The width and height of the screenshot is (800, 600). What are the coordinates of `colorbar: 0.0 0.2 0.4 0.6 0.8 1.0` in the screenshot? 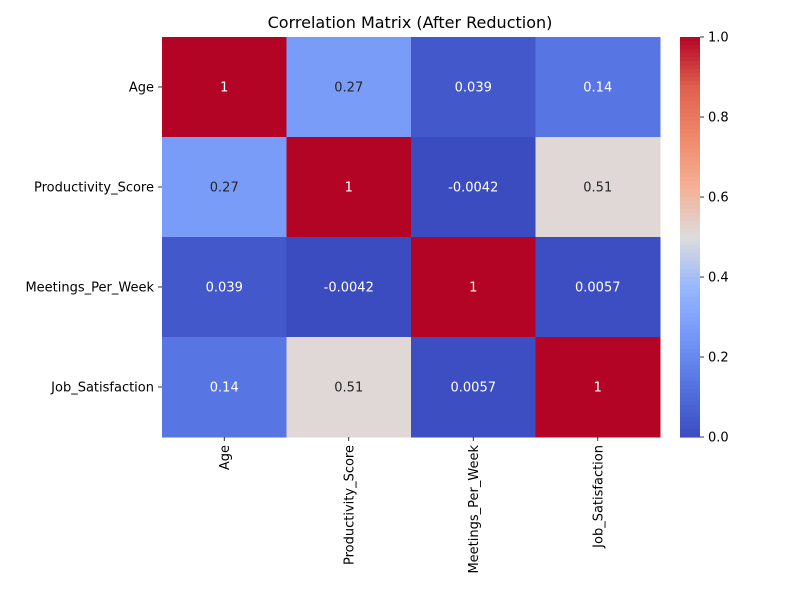 It's located at (704, 238).